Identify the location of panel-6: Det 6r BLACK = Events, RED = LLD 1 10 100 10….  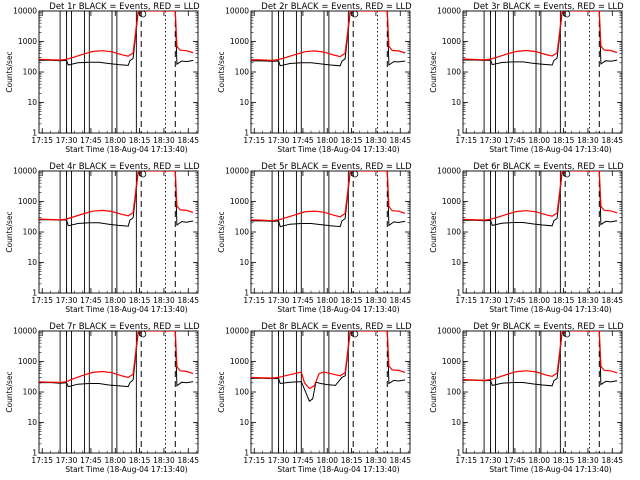
(526, 238).